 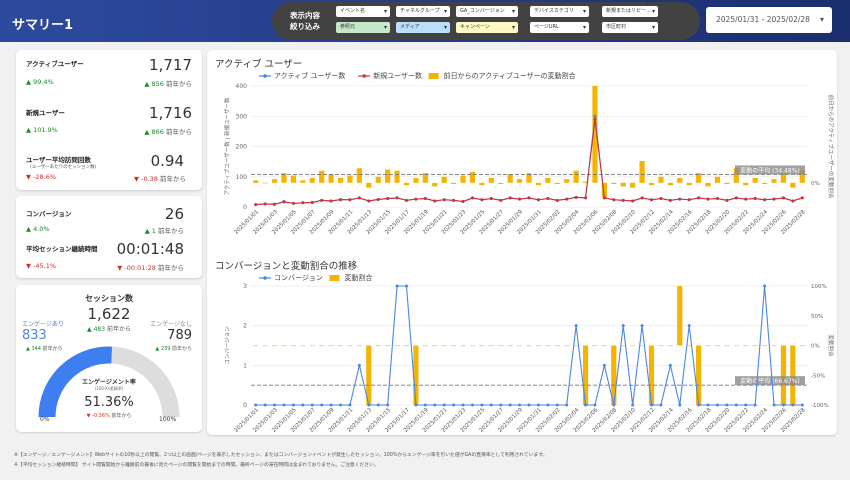 I want to click on legend-label: コンバージョン, so click(x=298, y=278).